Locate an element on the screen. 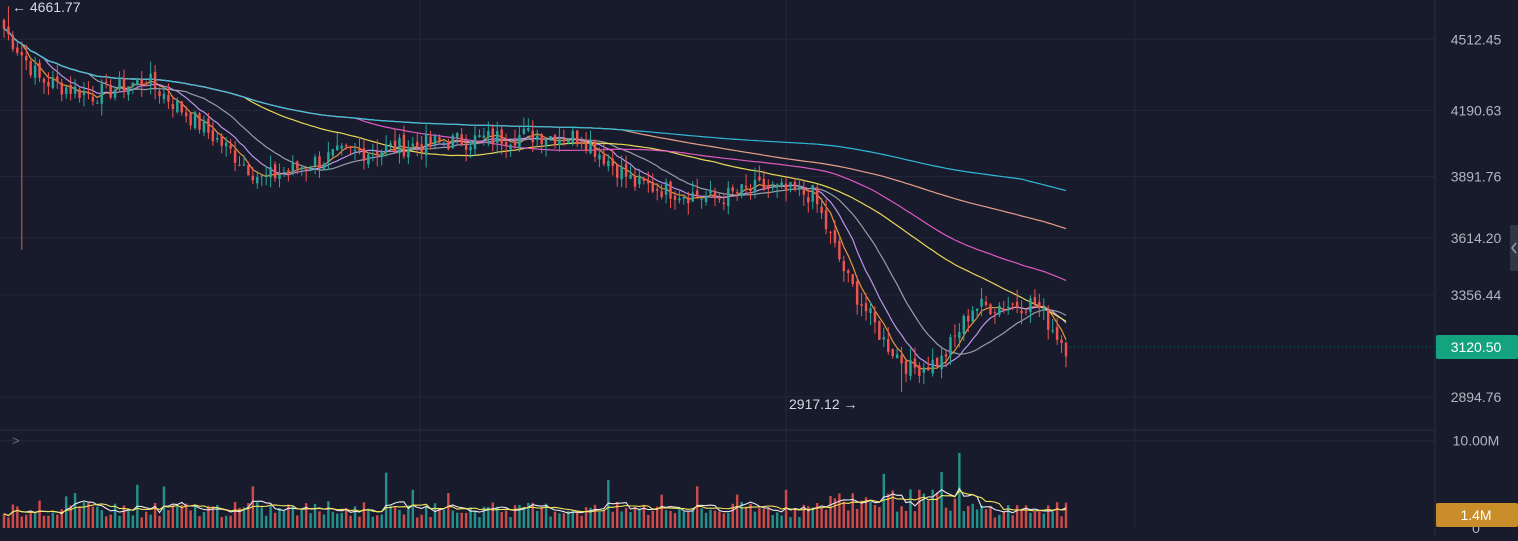 The image size is (1518, 541). price-tick-label: 3356.44 is located at coordinates (1476, 295).